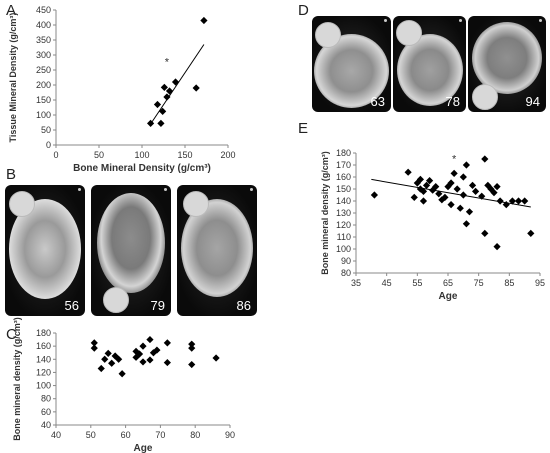 This screenshot has width=550, height=453. What do you see at coordinates (56, 435) in the screenshot?
I see `x-tick-label: 40` at bounding box center [56, 435].